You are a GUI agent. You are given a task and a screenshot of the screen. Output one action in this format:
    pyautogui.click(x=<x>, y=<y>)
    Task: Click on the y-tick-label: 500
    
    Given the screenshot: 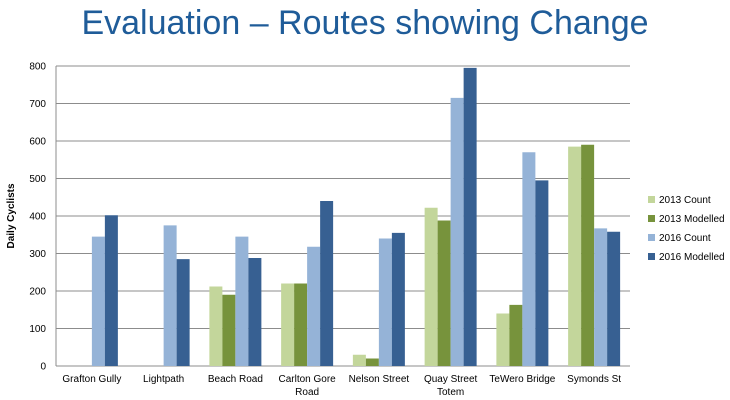 What is the action you would take?
    pyautogui.click(x=37, y=179)
    